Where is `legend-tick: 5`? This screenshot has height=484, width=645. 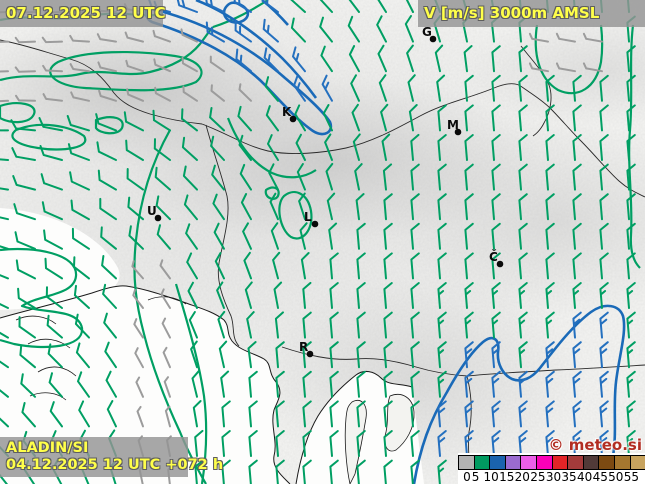 legend-tick: 5 is located at coordinates (475, 477).